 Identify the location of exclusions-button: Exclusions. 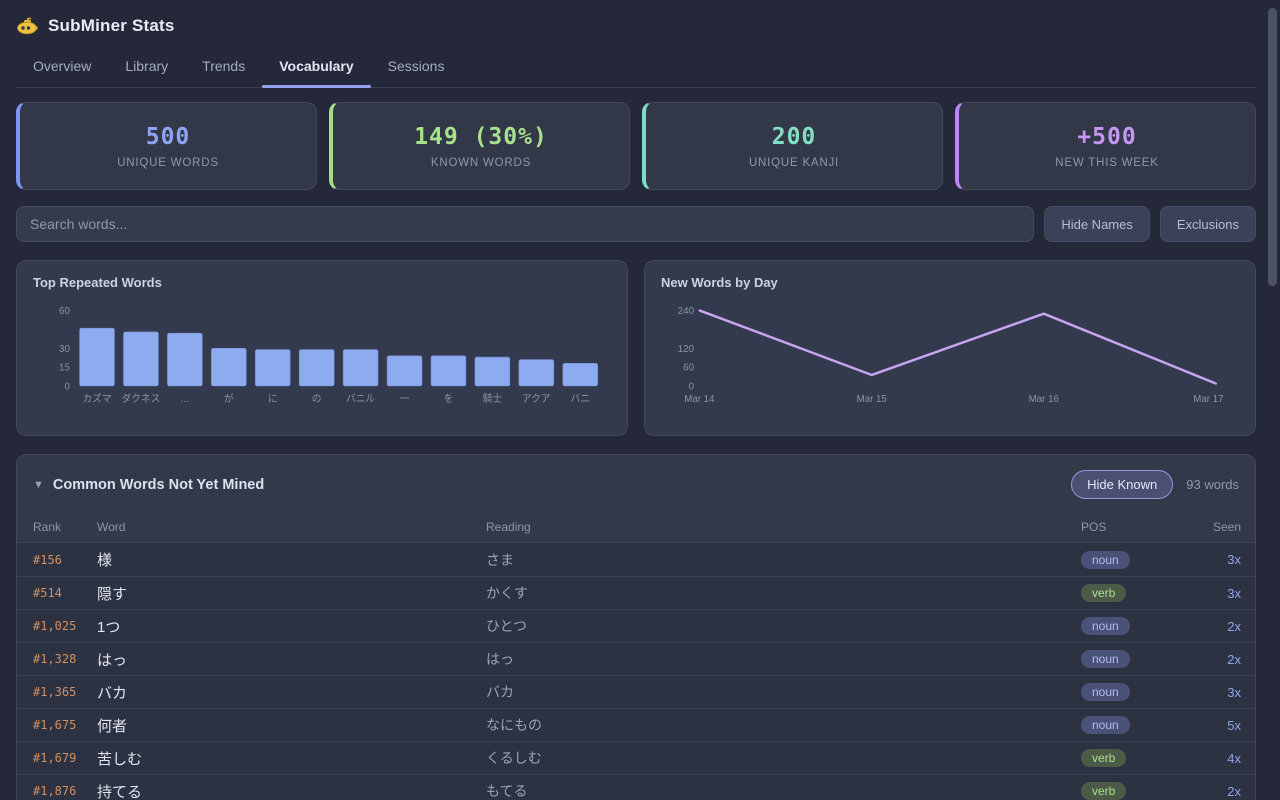
(1207, 224).